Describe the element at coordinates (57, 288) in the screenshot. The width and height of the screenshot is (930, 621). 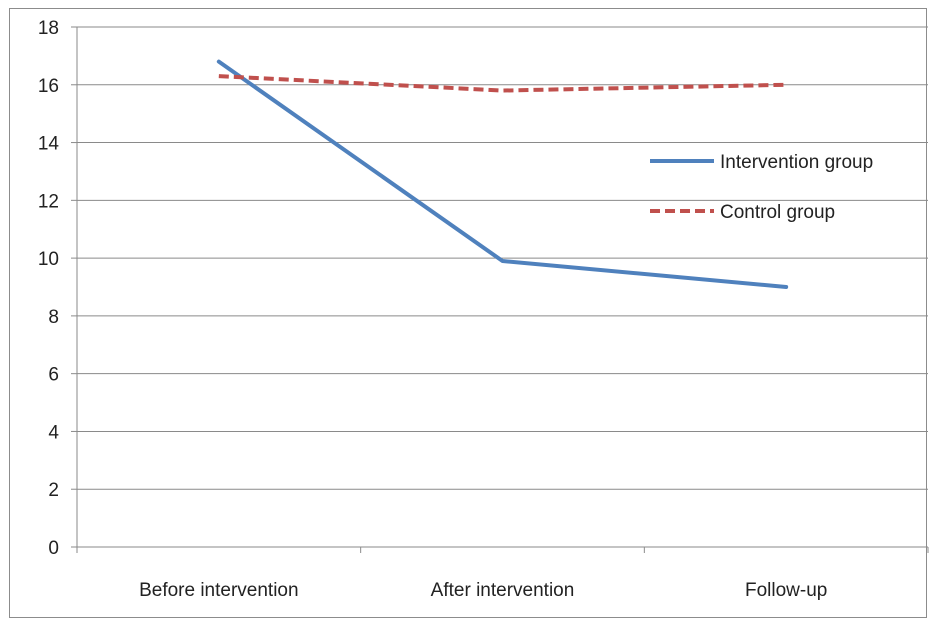
I see `y-axis-ticks: 0 2 4 6 8 10 12 14 16 18` at that location.